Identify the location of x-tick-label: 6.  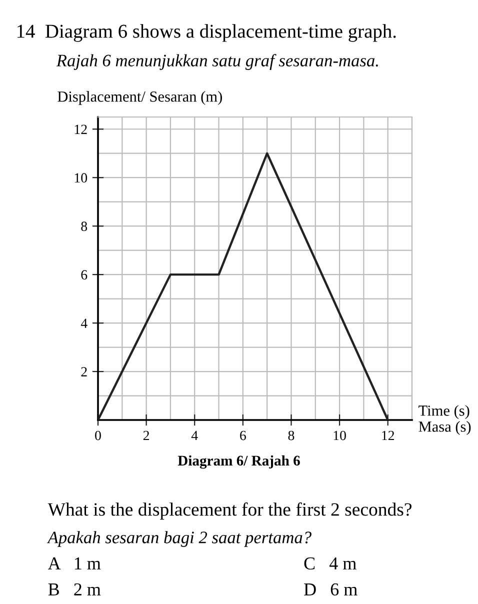
(243, 435).